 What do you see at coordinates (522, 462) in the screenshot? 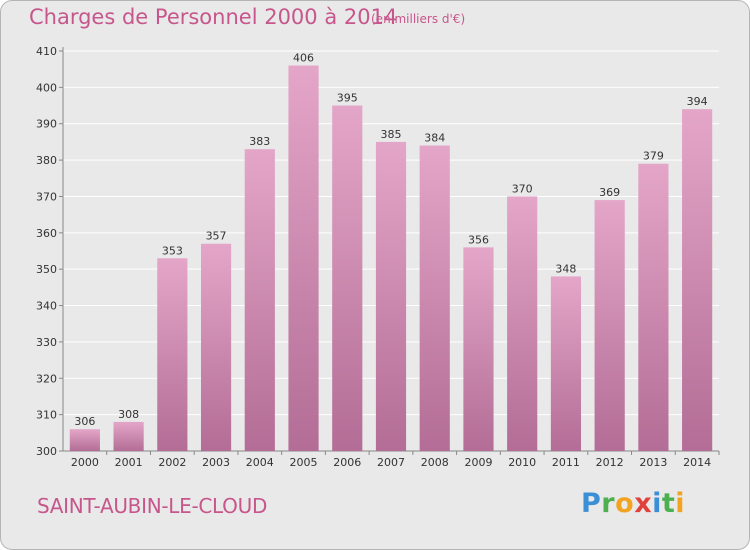
I see `x-tick-label: 2010` at bounding box center [522, 462].